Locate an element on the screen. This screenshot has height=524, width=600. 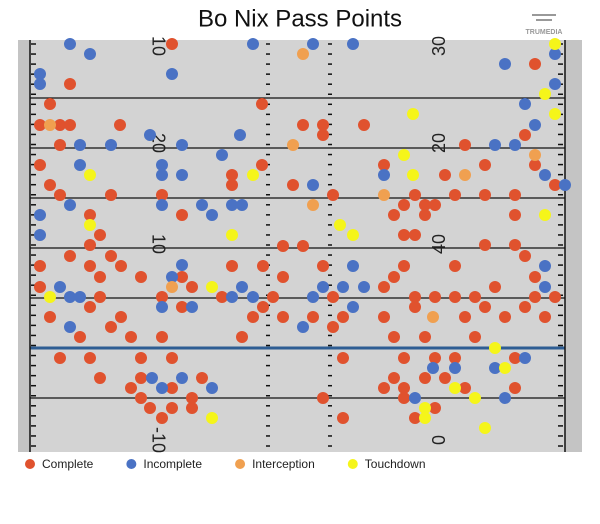
legend-label: Touchdown is located at coordinates (395, 464).